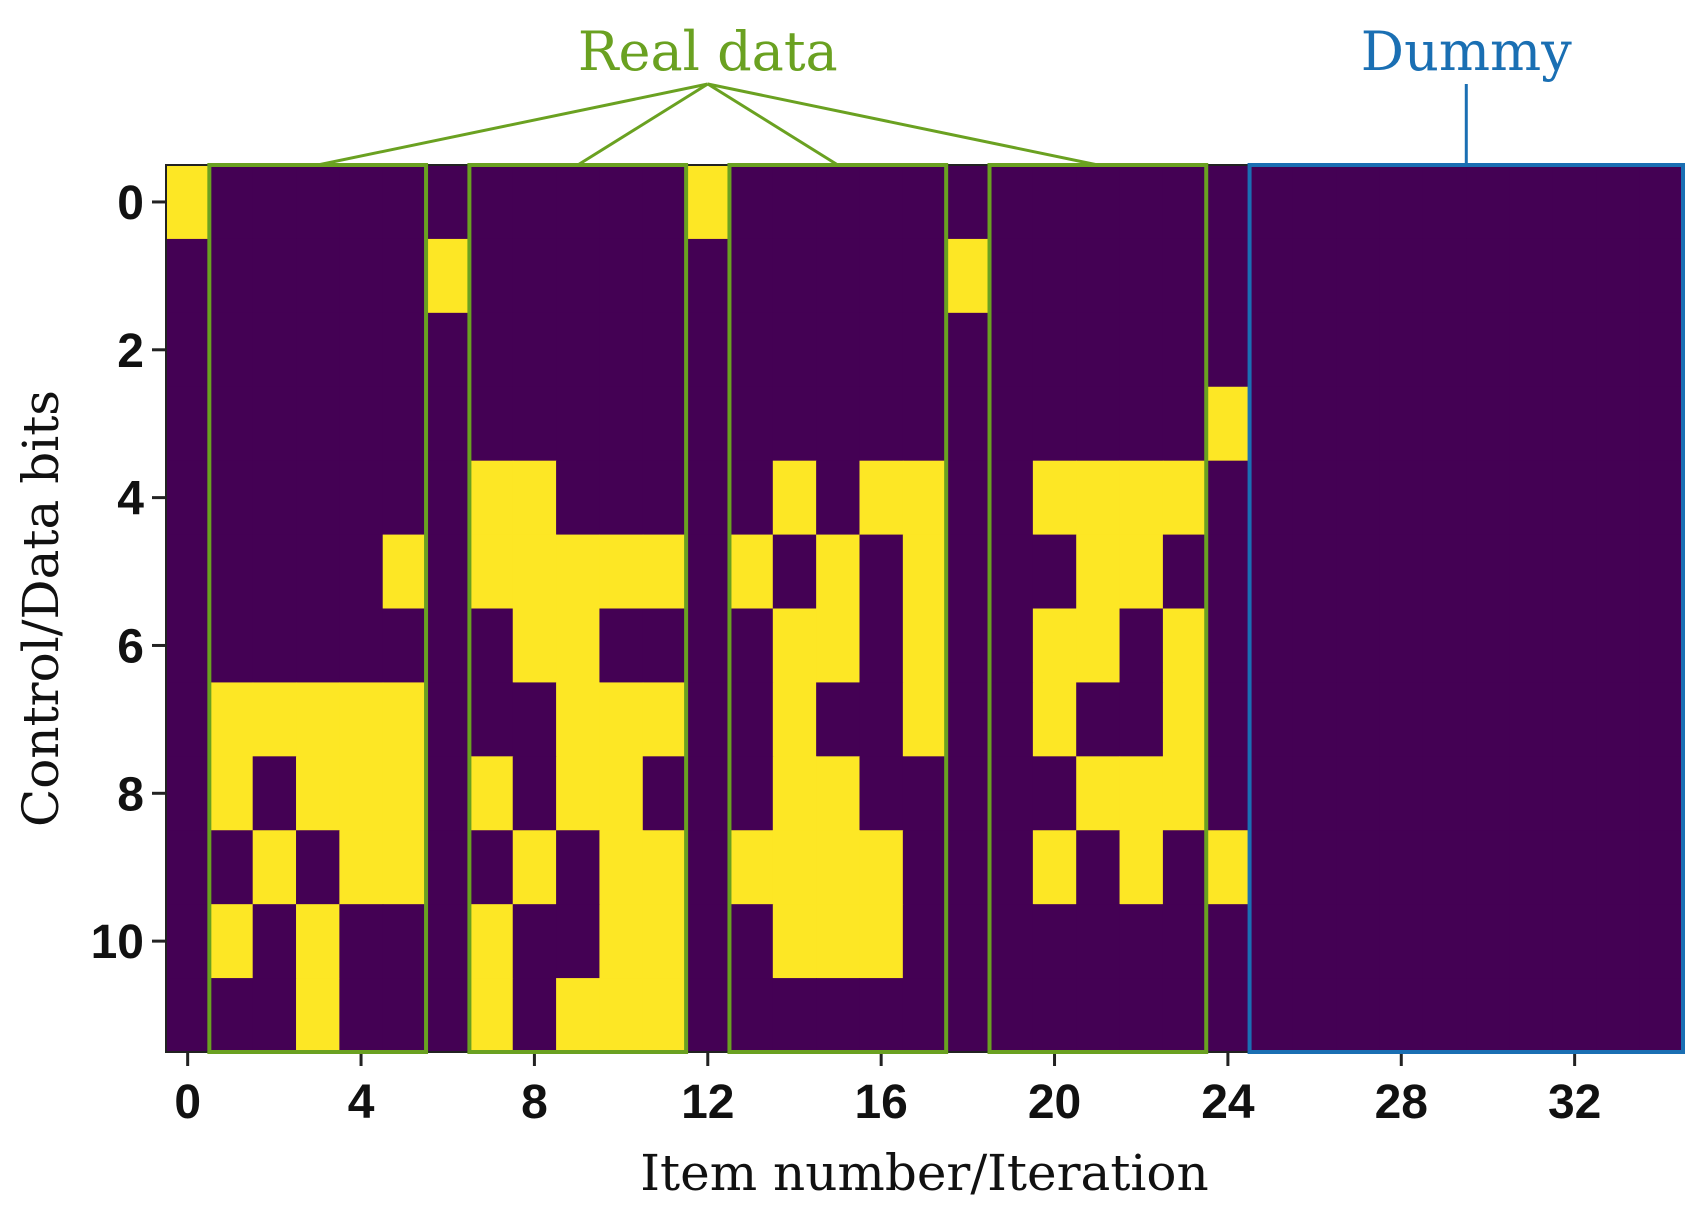  Describe the element at coordinates (772, 124) in the screenshot. I see `real-data-pointer-line` at that location.